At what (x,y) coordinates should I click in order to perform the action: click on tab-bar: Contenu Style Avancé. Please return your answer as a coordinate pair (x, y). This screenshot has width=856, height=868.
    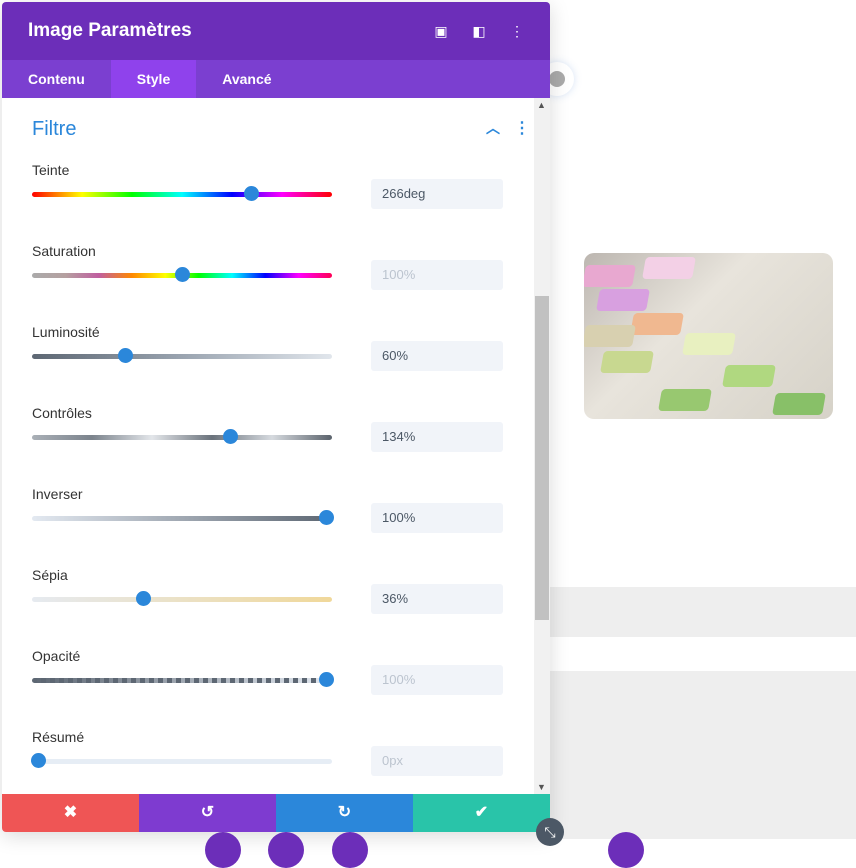
    Looking at the image, I should click on (276, 79).